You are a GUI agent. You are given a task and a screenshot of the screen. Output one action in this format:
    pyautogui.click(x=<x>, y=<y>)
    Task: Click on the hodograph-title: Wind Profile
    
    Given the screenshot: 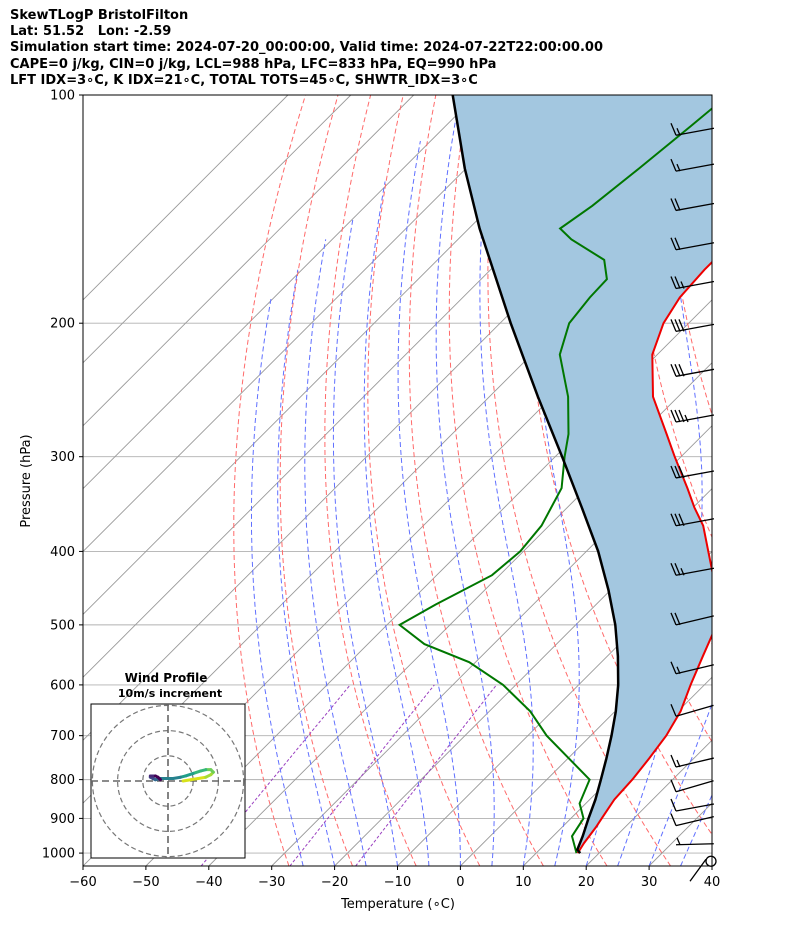 What is the action you would take?
    pyautogui.click(x=166, y=678)
    